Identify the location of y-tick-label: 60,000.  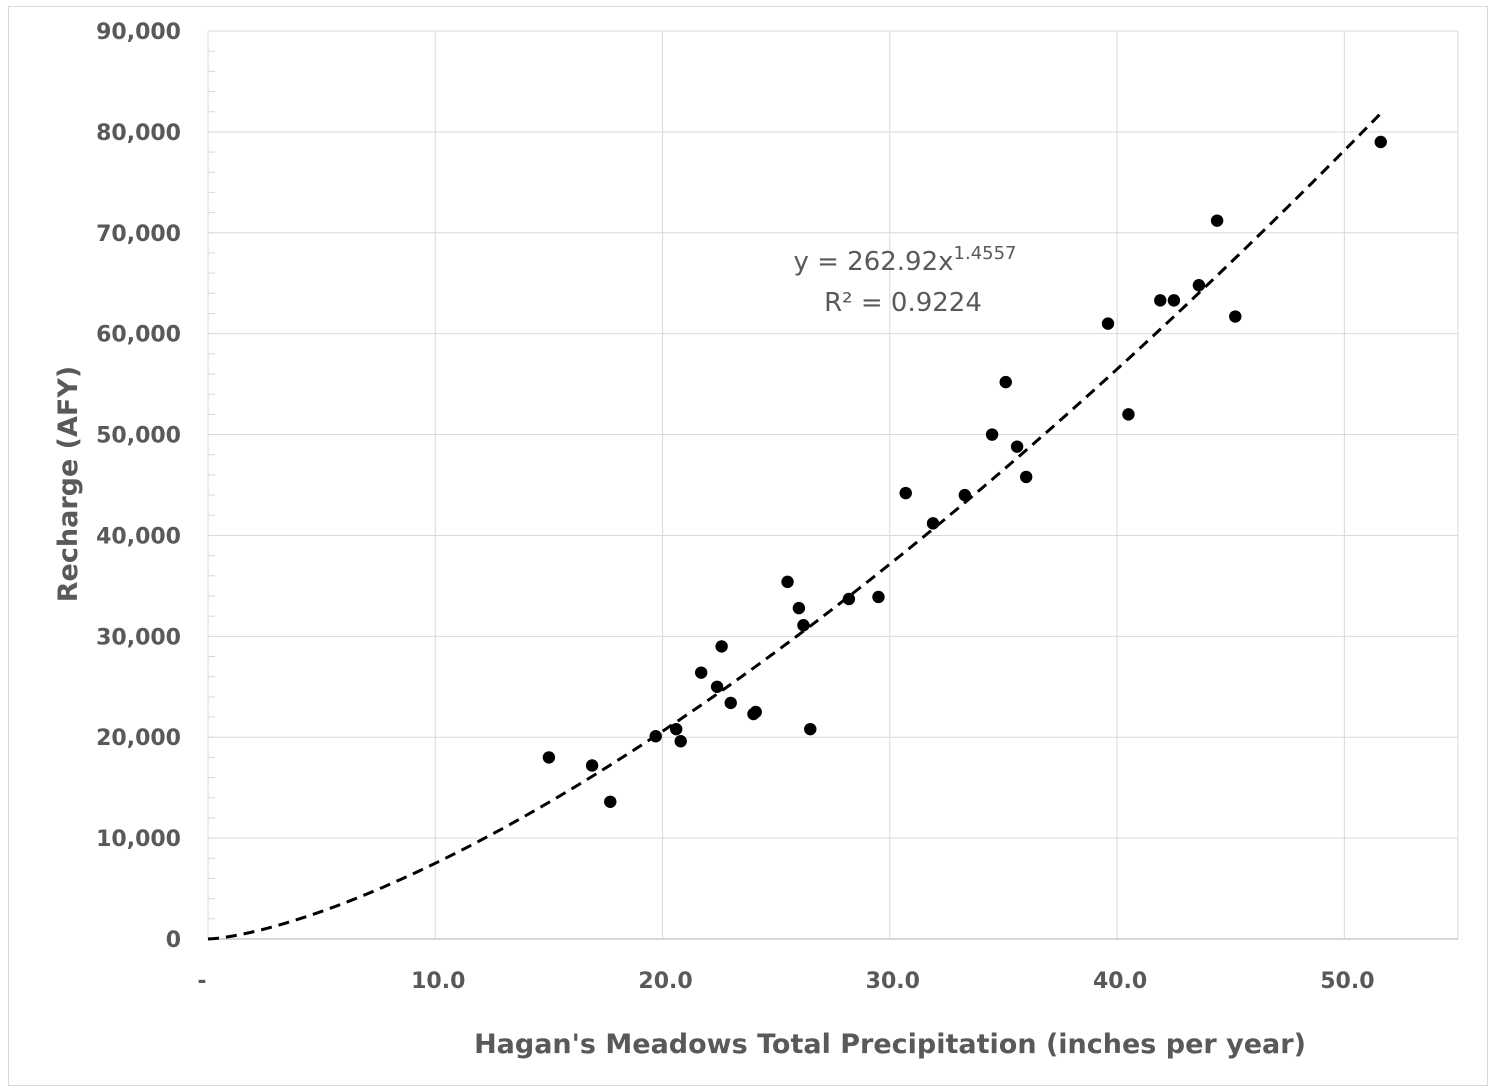
(138, 335).